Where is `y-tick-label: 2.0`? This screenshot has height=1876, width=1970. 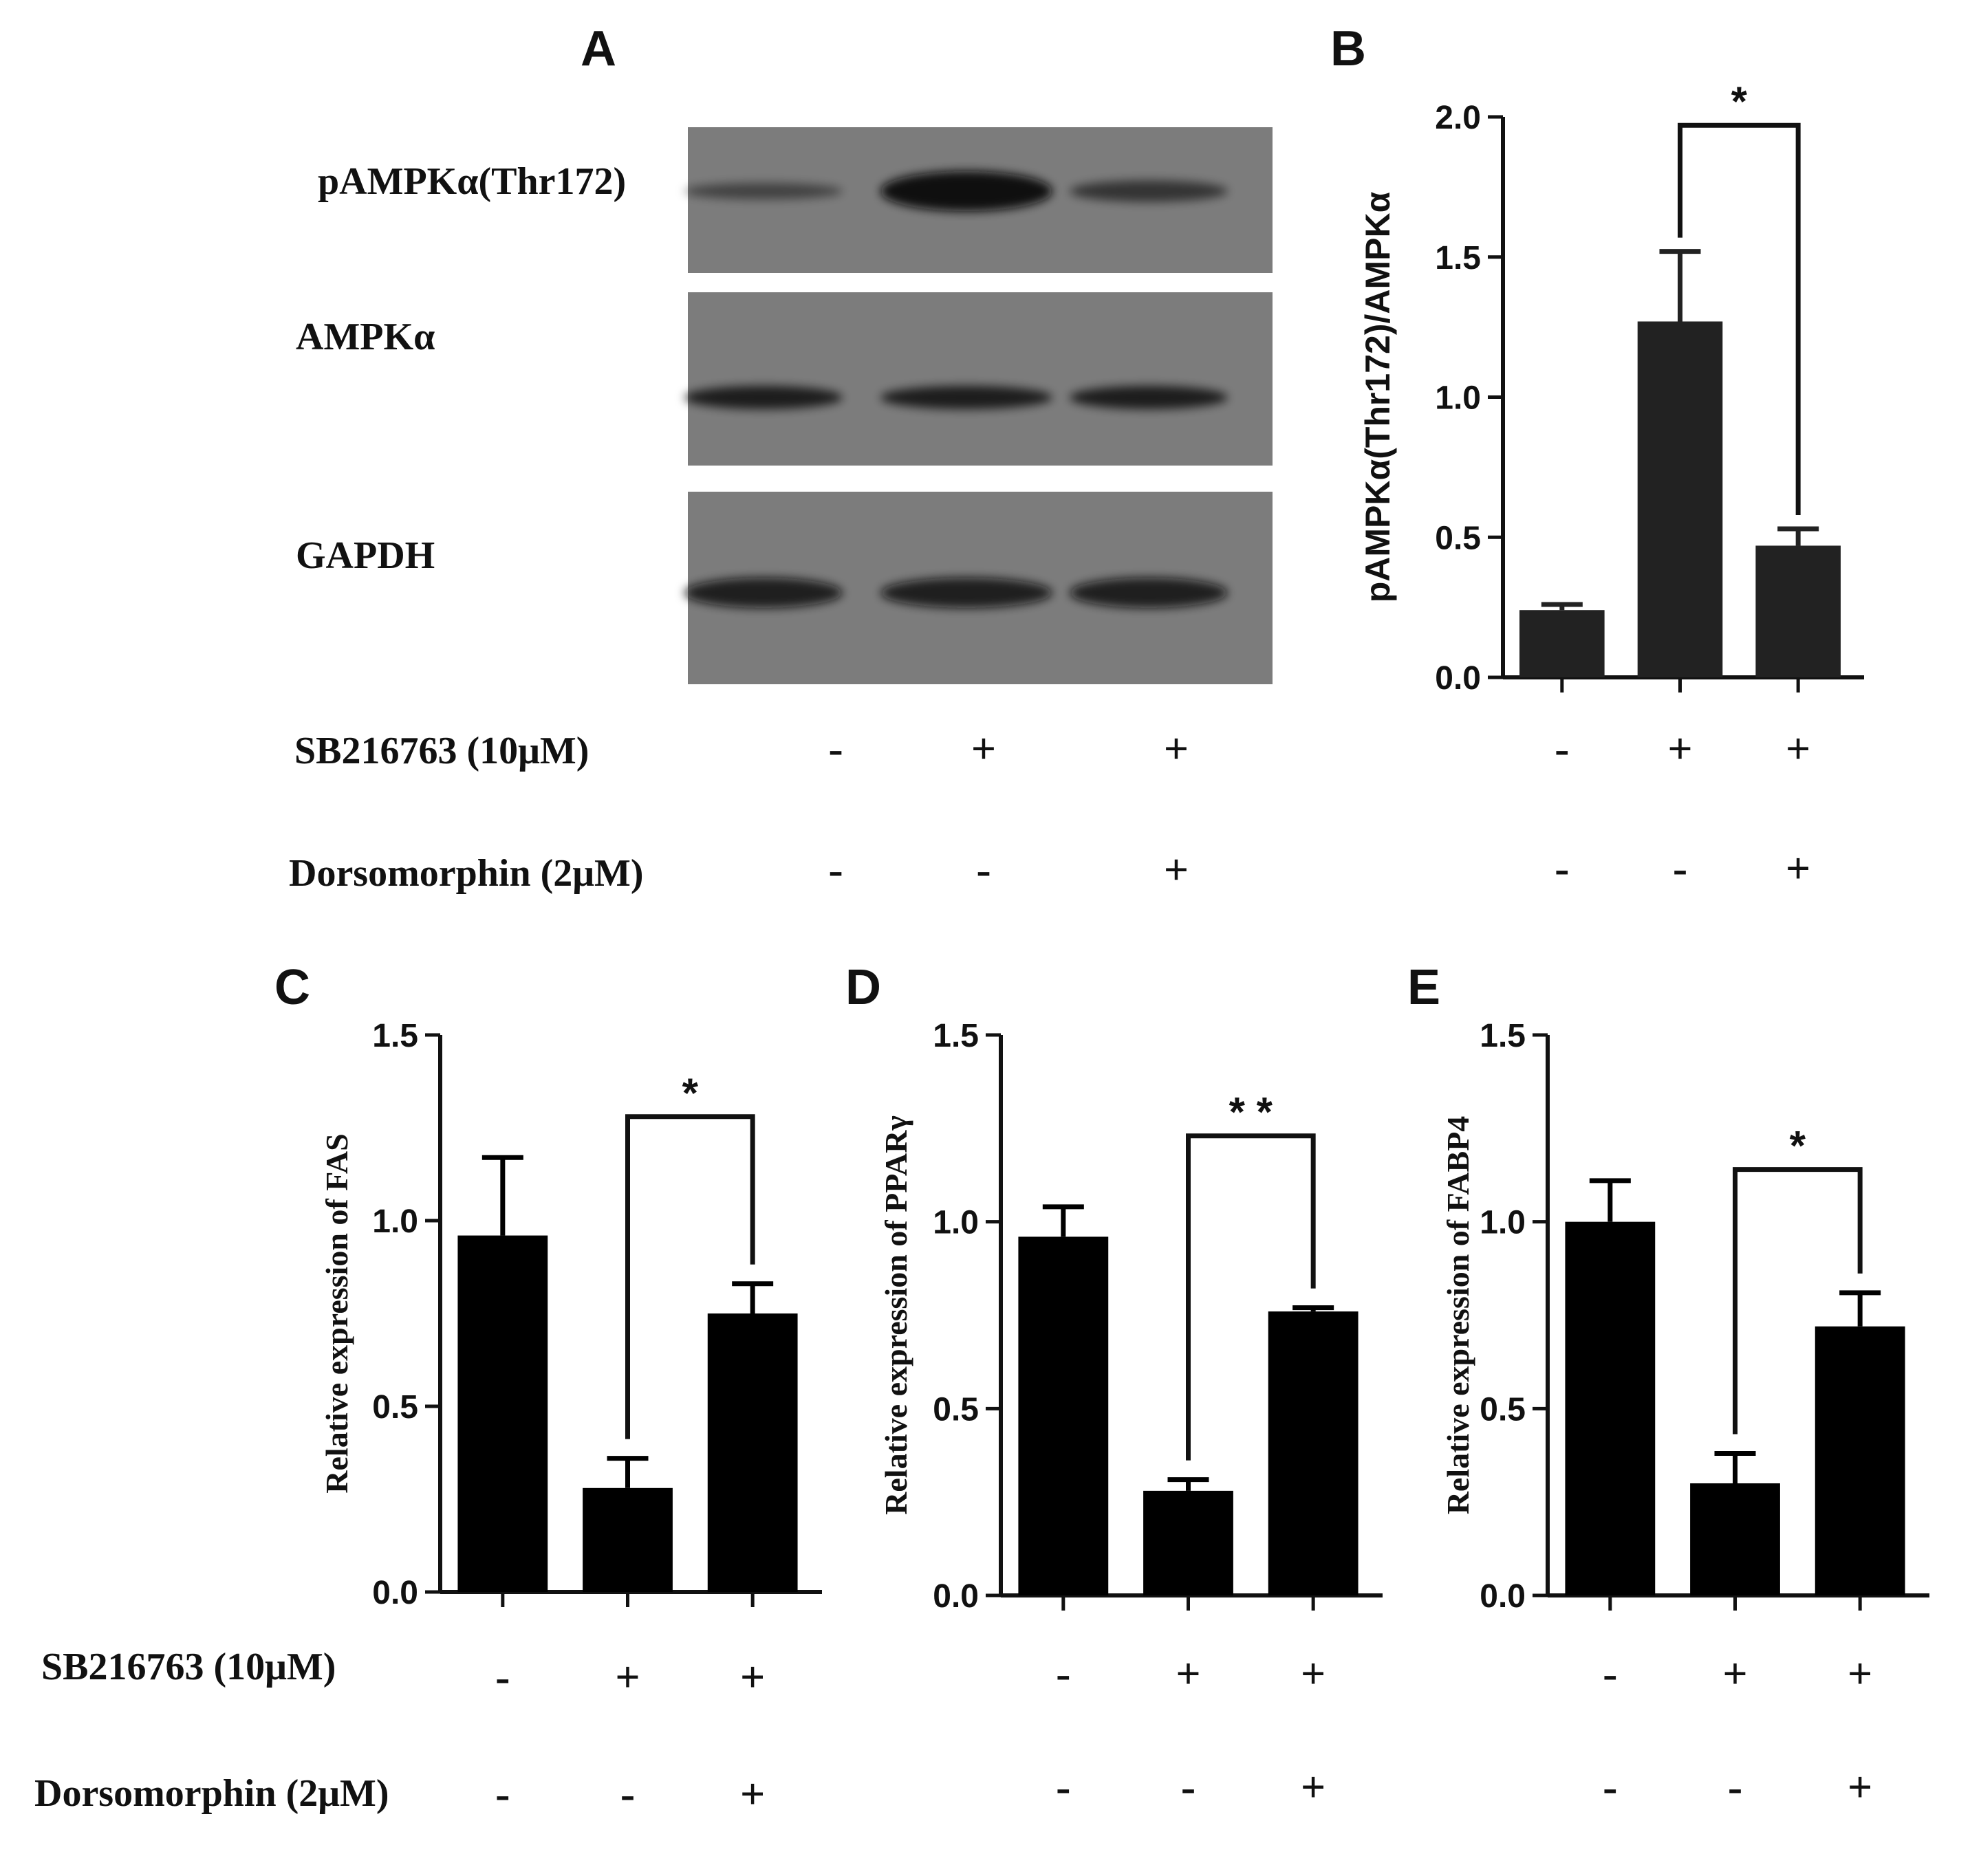 y-tick-label: 2.0 is located at coordinates (1458, 118).